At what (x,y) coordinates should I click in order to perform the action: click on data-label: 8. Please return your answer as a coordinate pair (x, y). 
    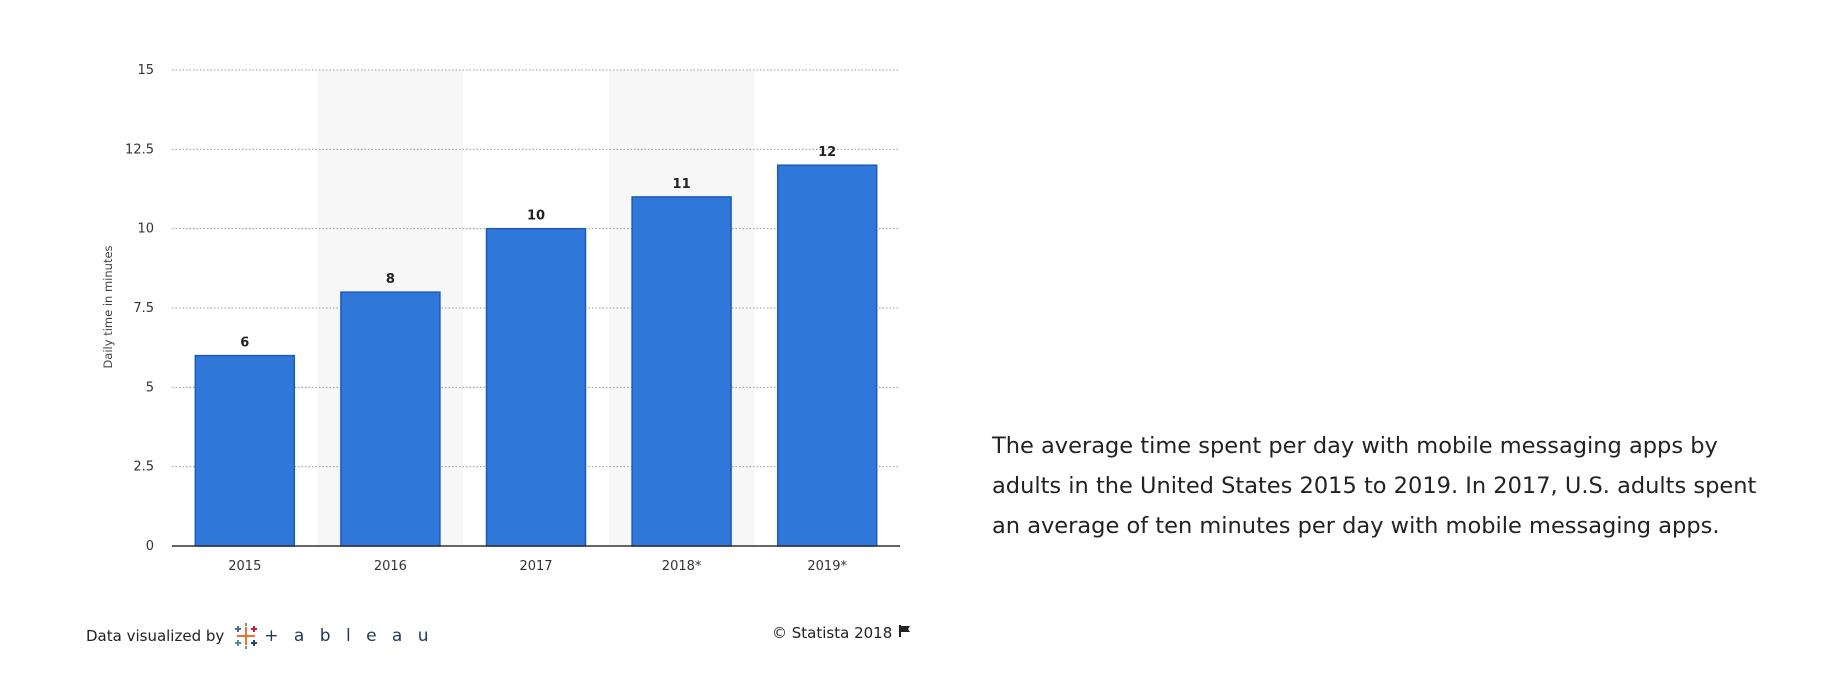
    Looking at the image, I should click on (390, 279).